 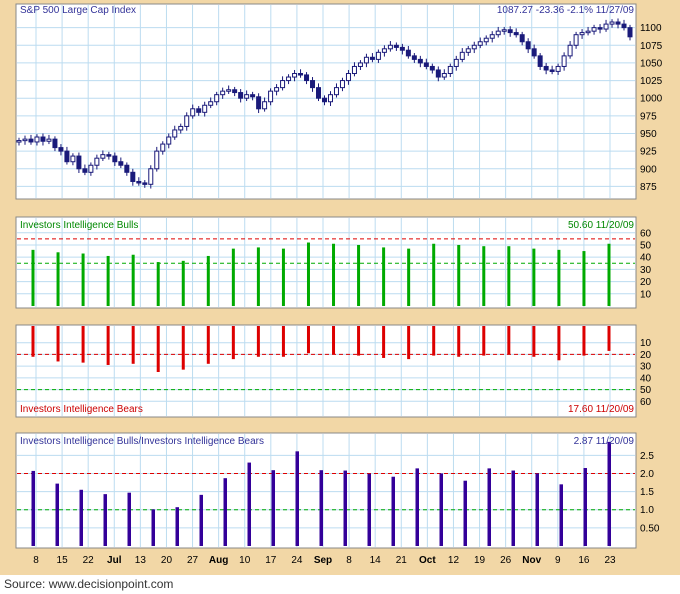 What do you see at coordinates (349, 560) in the screenshot?
I see `x-tick-label: 8` at bounding box center [349, 560].